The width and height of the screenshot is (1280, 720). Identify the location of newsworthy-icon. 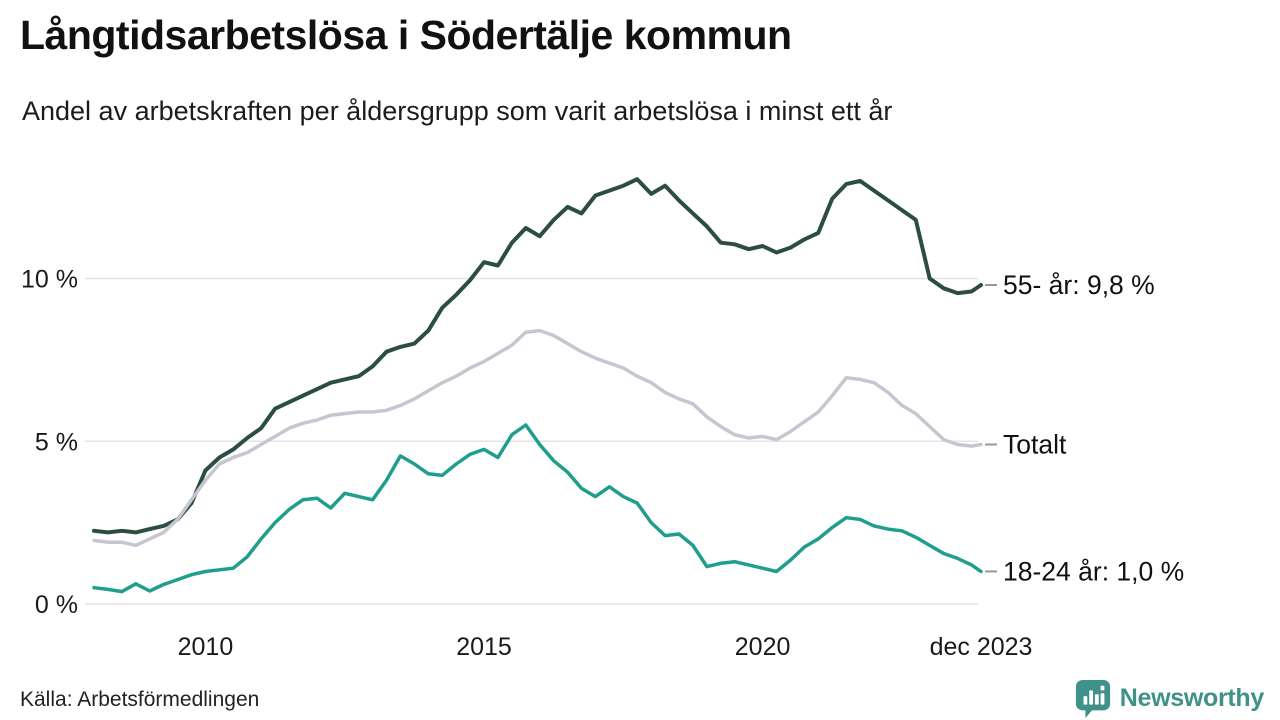
(1092, 698).